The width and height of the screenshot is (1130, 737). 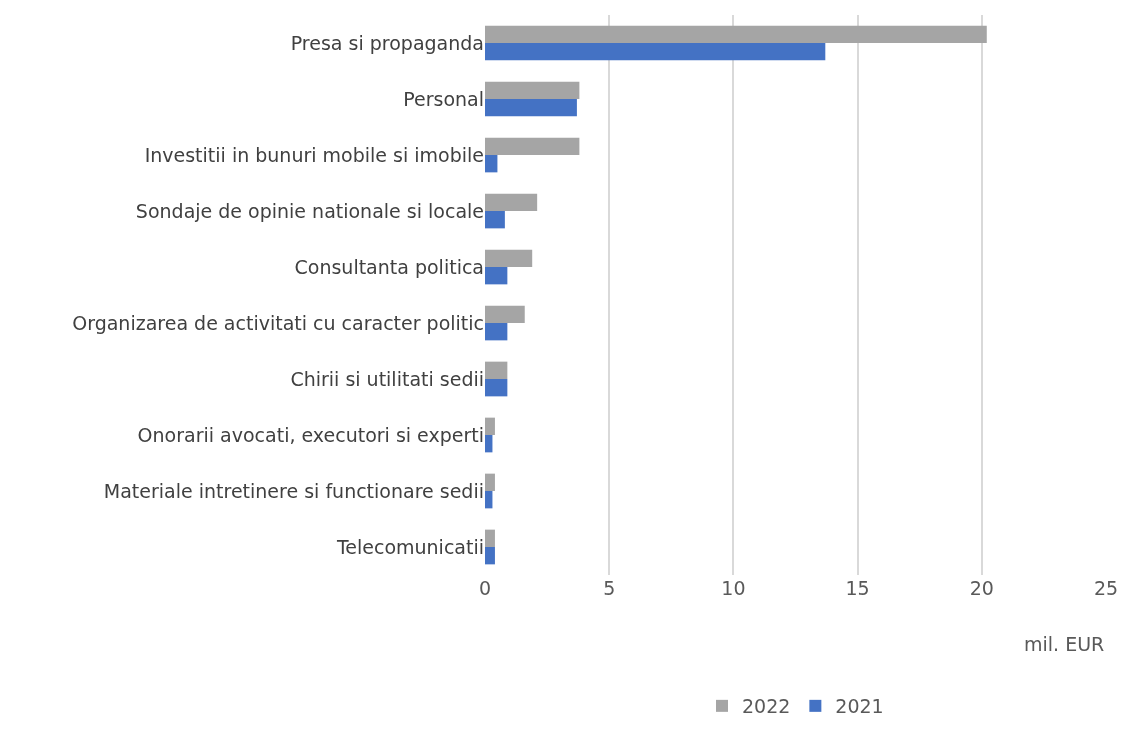 I want to click on x-tick-label: 5, so click(x=609, y=588).